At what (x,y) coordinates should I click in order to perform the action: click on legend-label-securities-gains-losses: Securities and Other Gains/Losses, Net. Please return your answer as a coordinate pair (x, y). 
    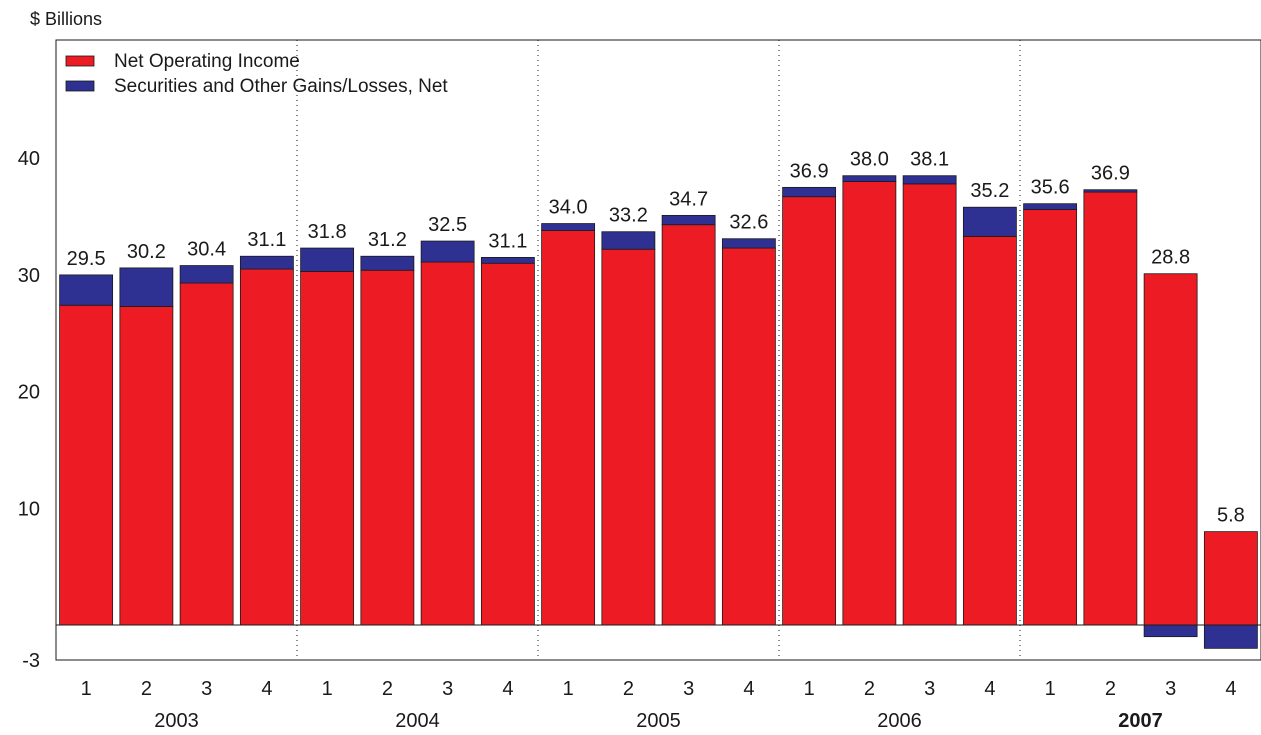
    Looking at the image, I should click on (281, 86).